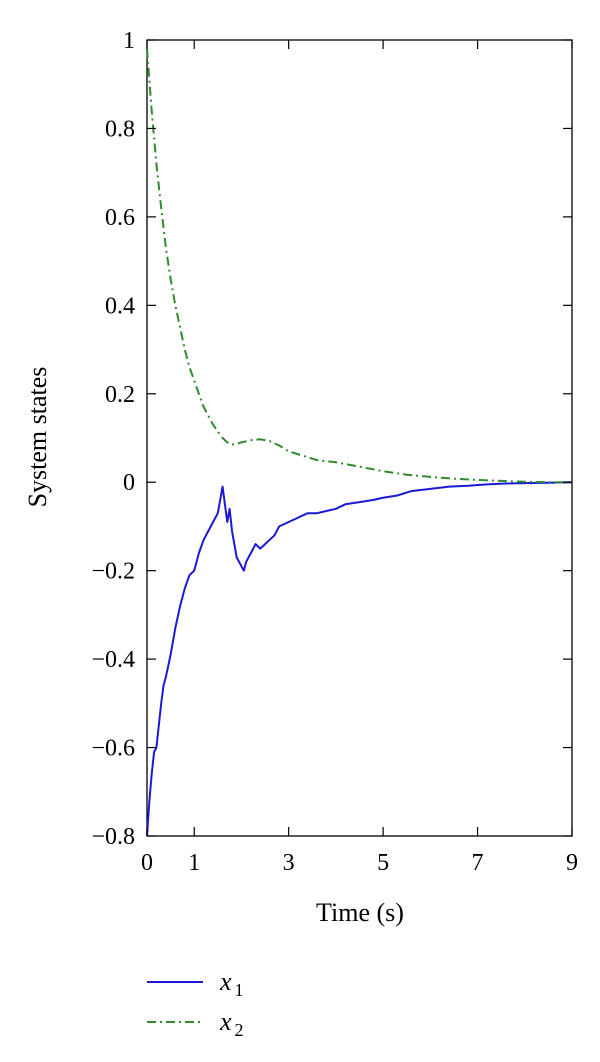  What do you see at coordinates (113, 837) in the screenshot?
I see `y-tick-label: −0.8` at bounding box center [113, 837].